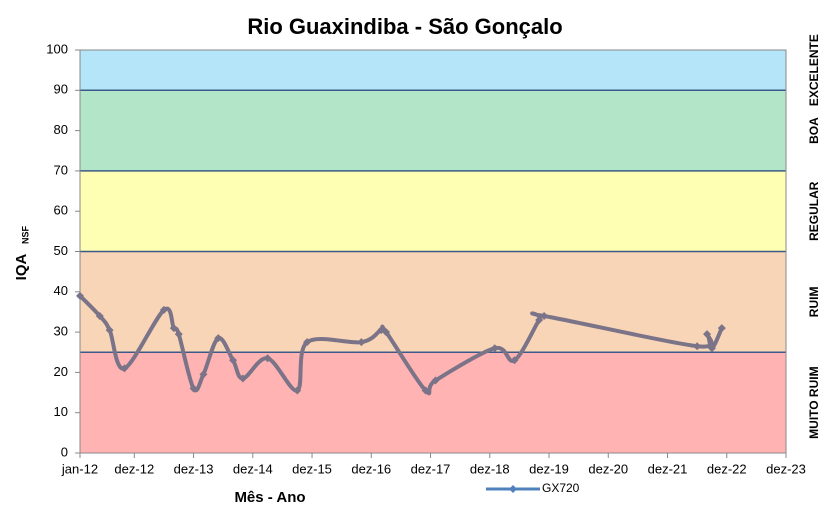 The width and height of the screenshot is (831, 512). Describe the element at coordinates (134, 468) in the screenshot. I see `x-tick-label: dez-12` at that location.